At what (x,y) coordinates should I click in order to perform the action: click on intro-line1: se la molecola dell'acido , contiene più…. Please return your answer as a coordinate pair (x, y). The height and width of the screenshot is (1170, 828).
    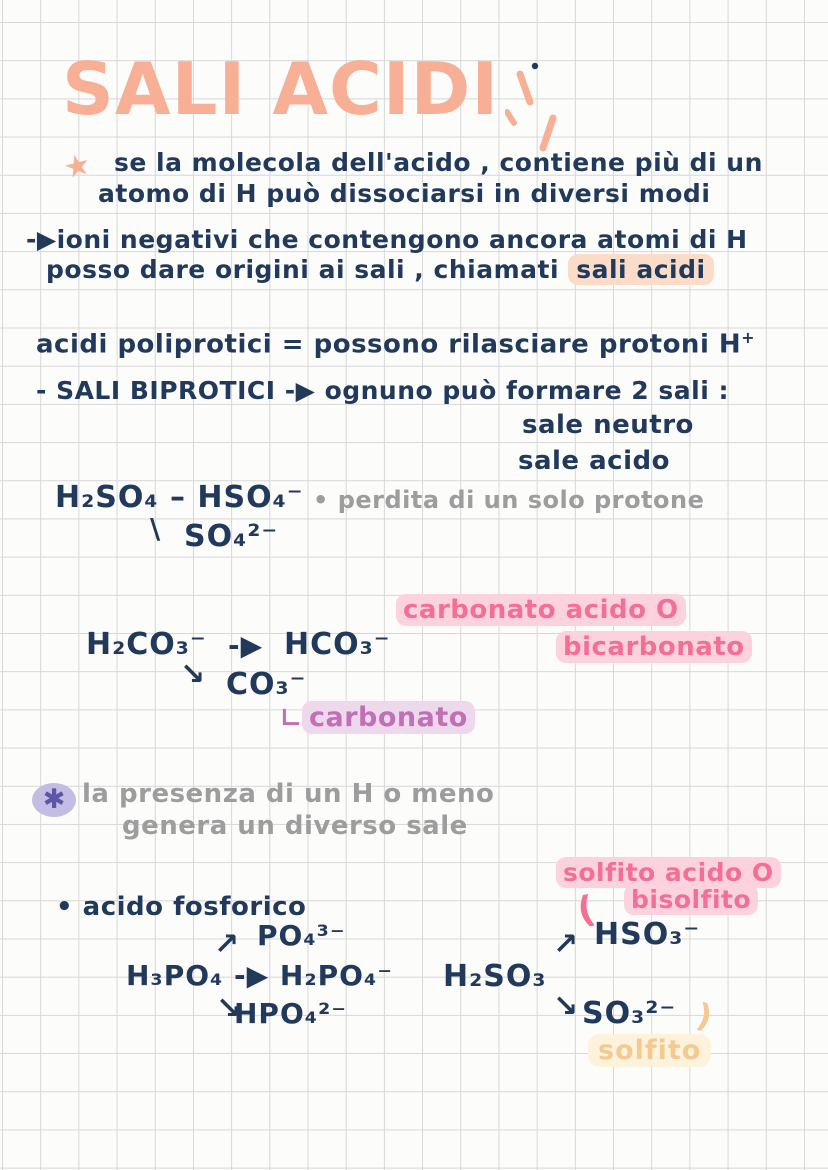
    Looking at the image, I should click on (438, 162).